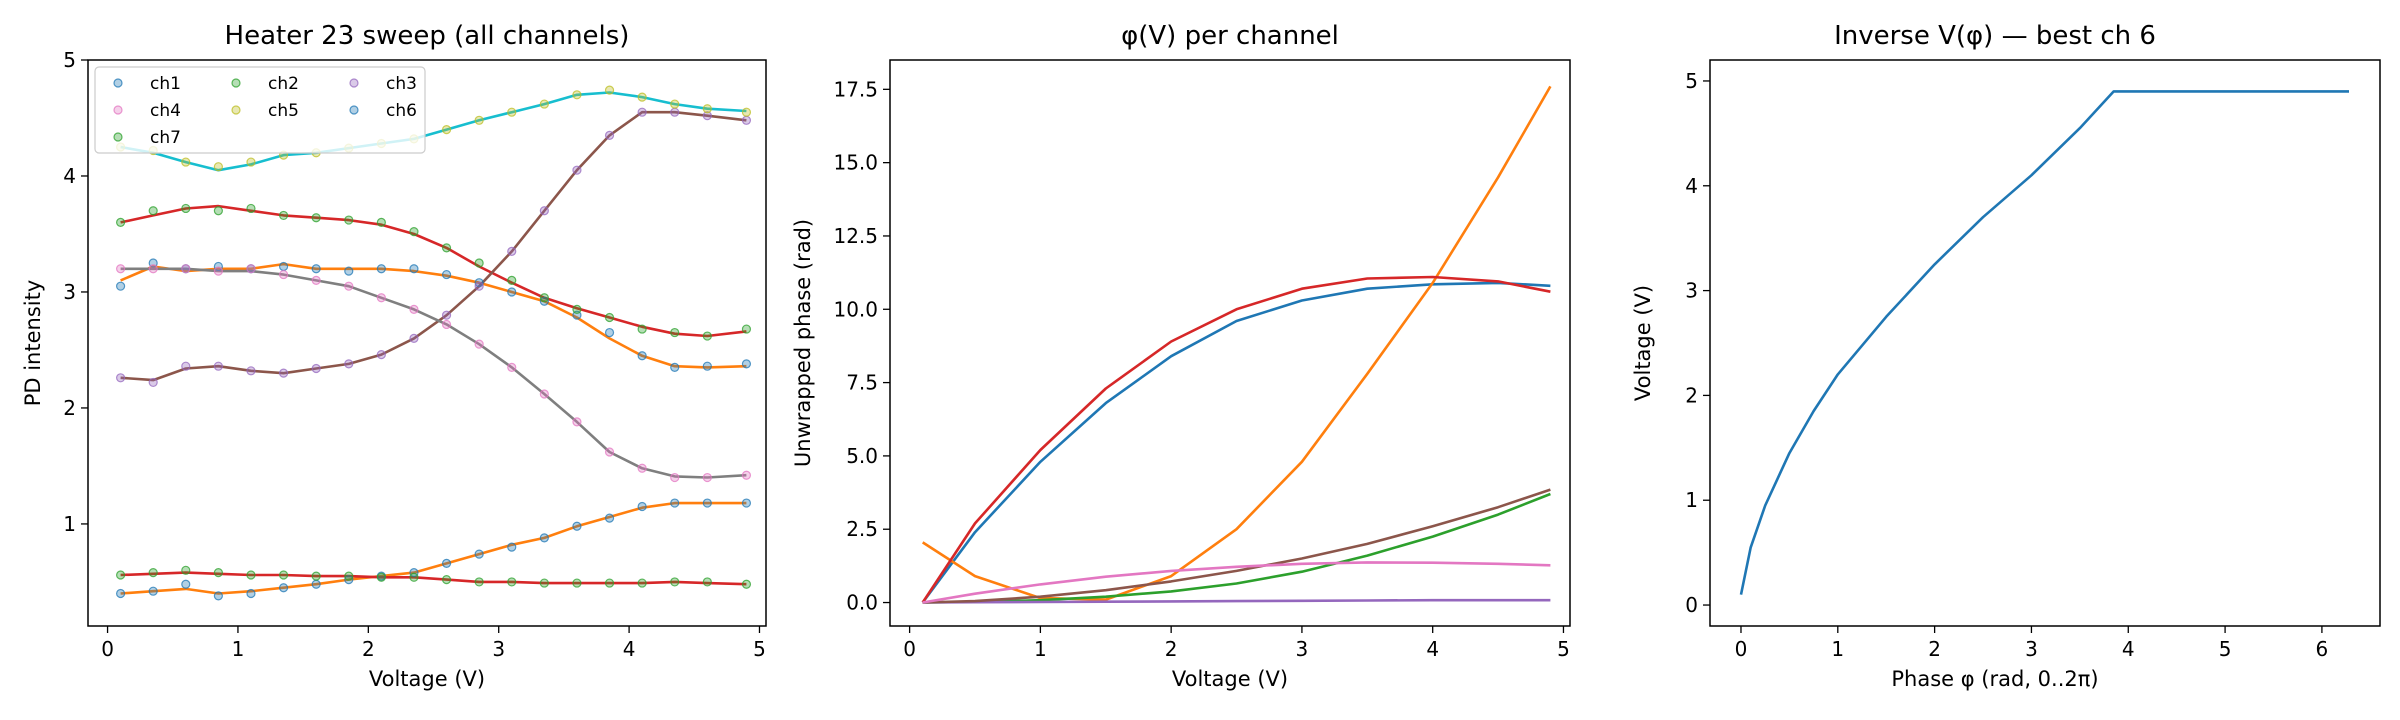 The image size is (2400, 720). I want to click on legend-marker-ch5, so click(236, 110).